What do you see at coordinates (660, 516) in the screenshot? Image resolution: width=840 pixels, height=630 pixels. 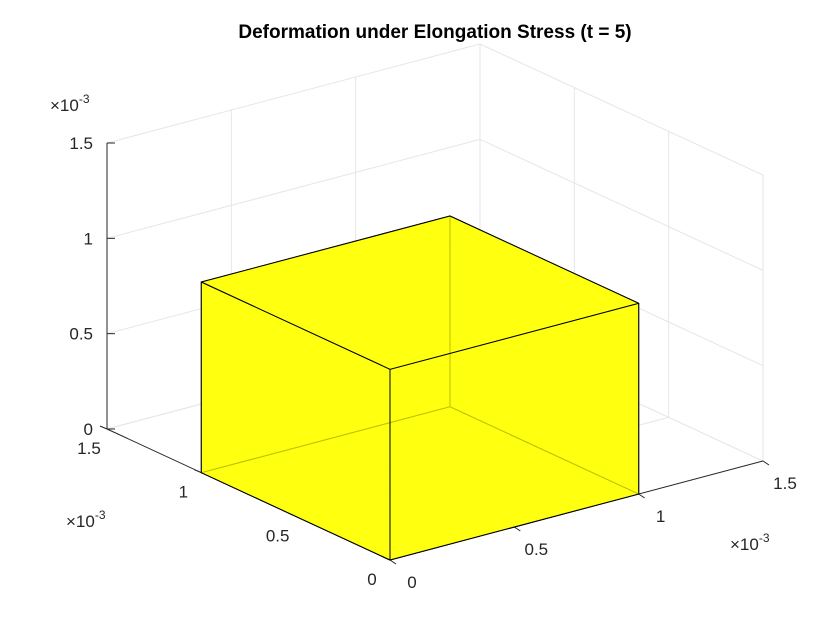 I see `x-tick-label-2: 1` at bounding box center [660, 516].